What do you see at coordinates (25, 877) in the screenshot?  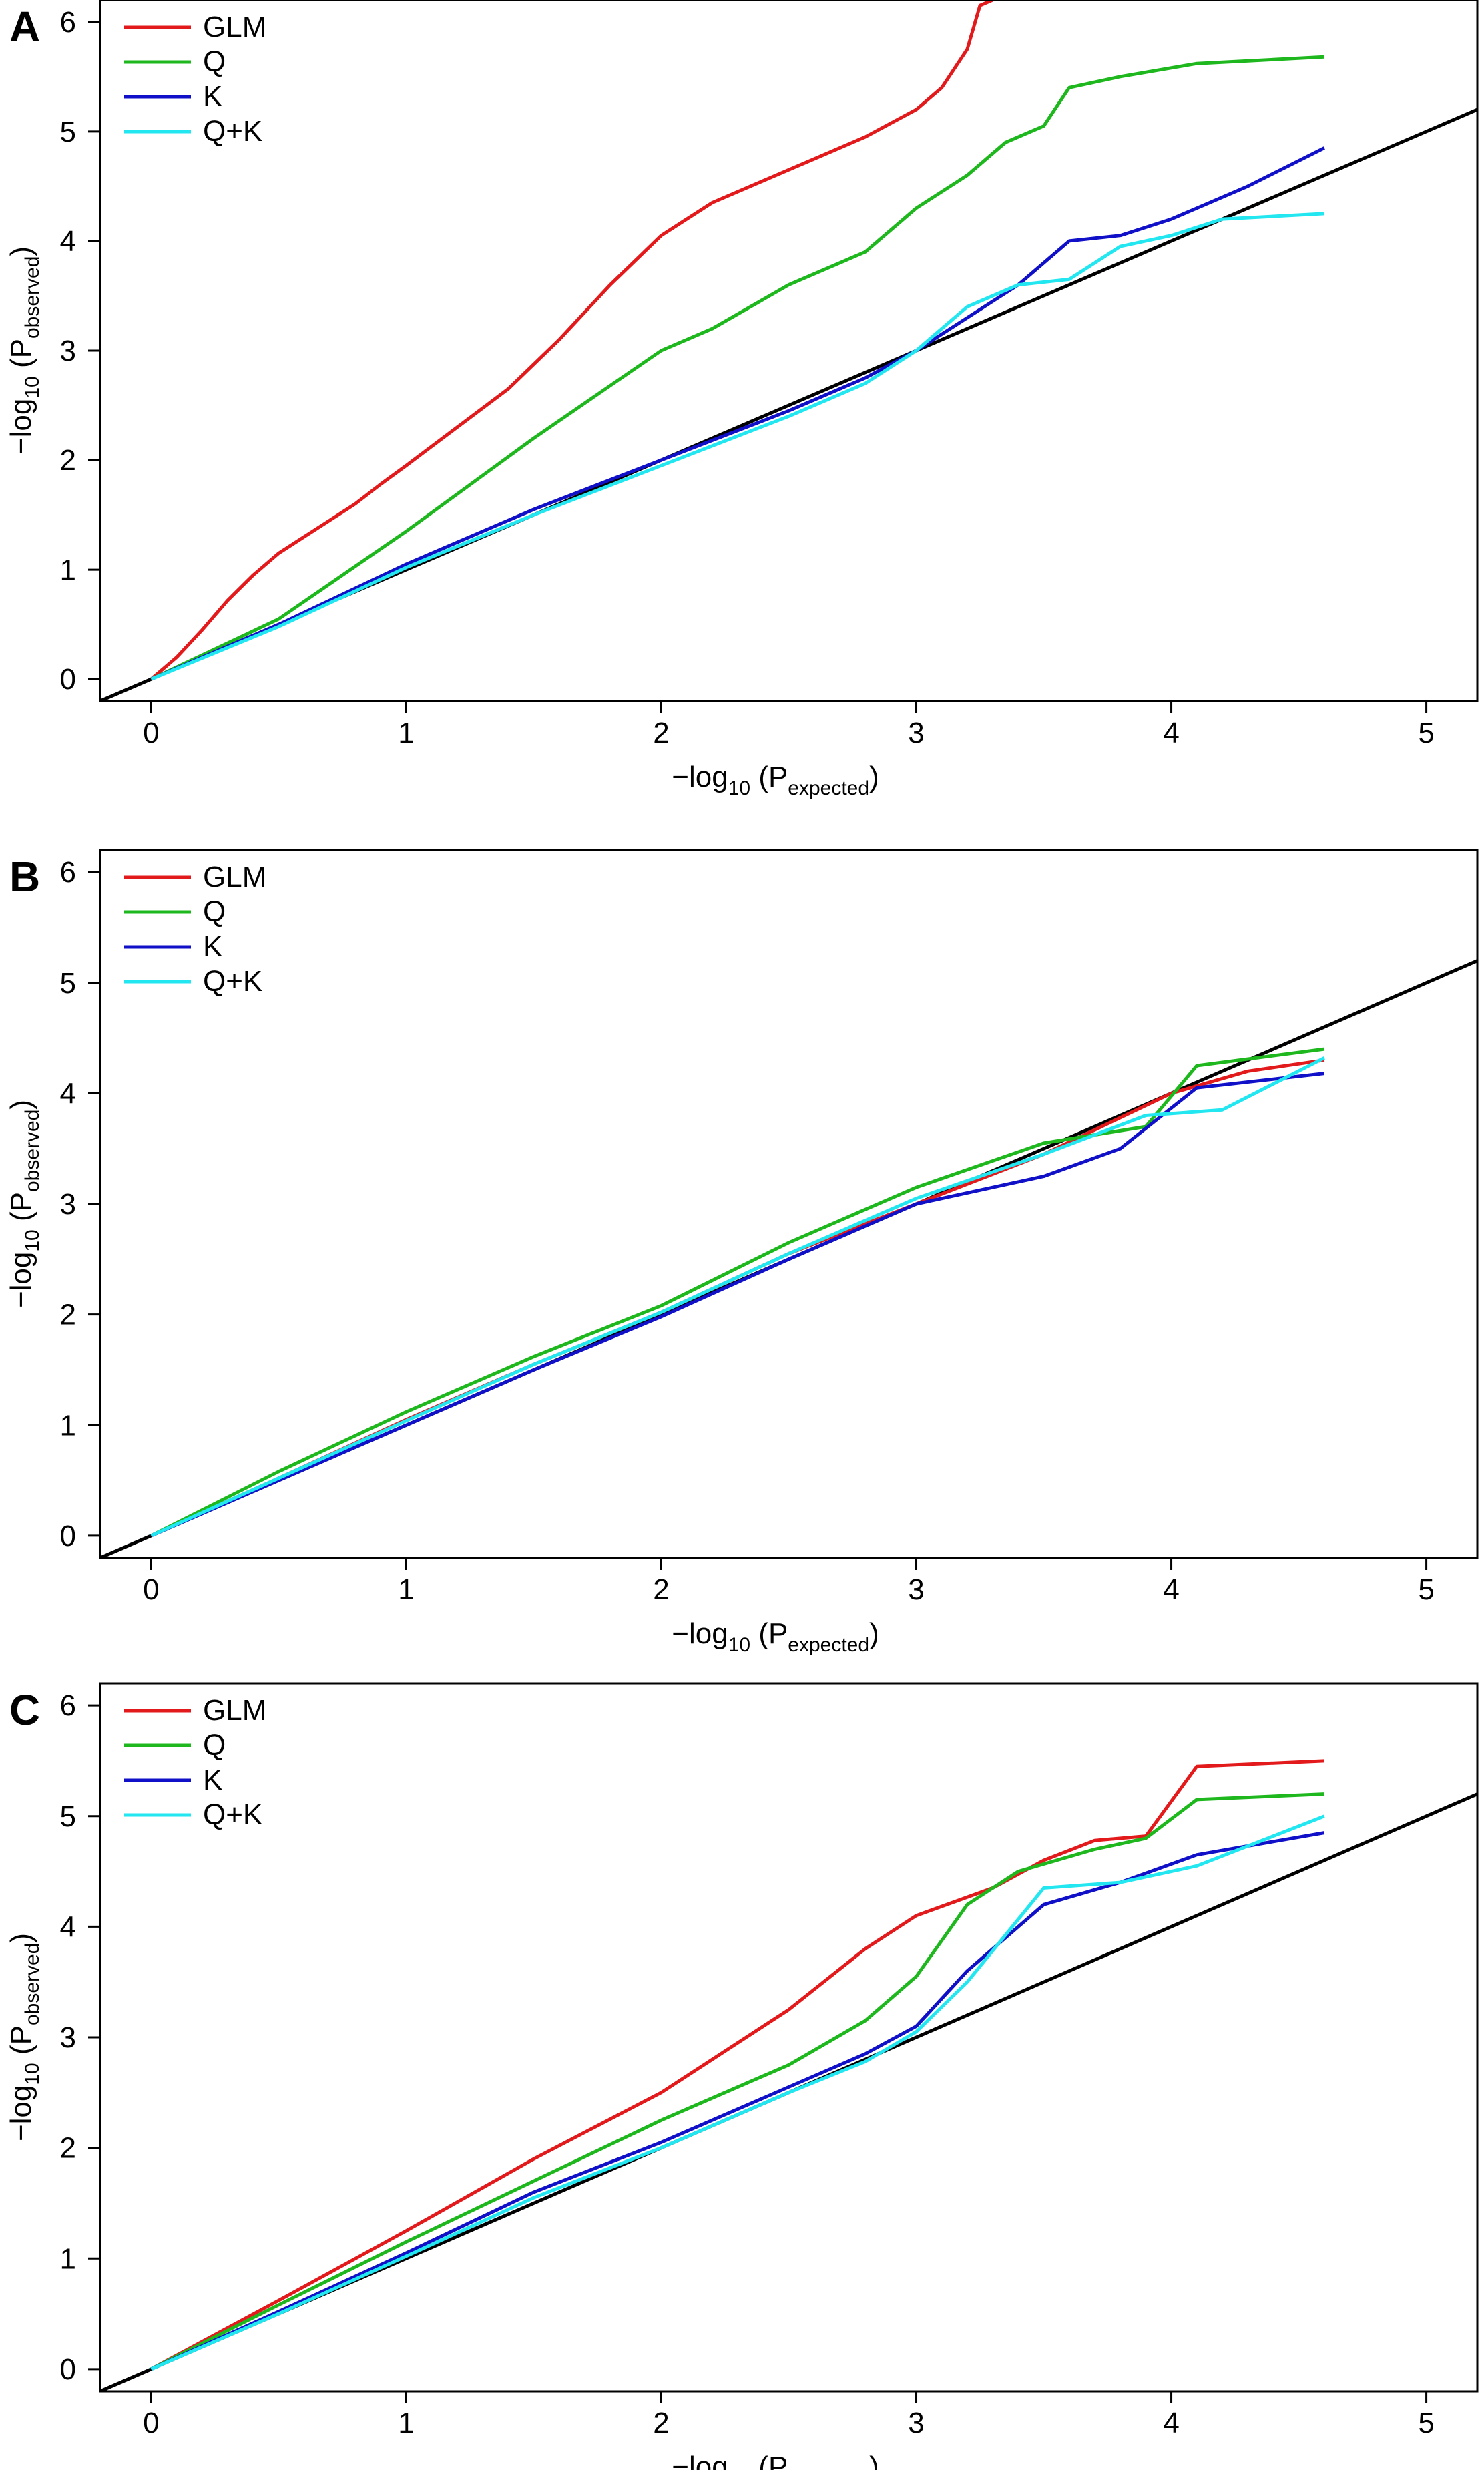 I see `panel-letter: B` at bounding box center [25, 877].